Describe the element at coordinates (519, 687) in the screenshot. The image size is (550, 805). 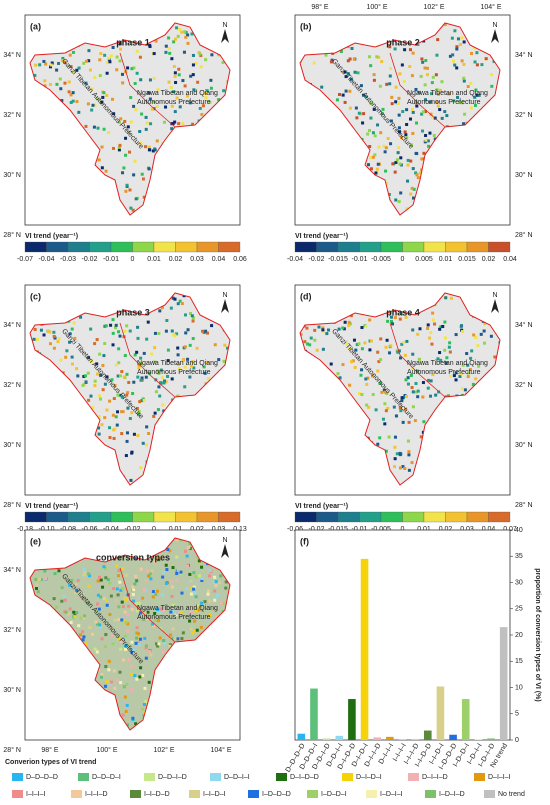
I see `y-tick-label: 10` at that location.